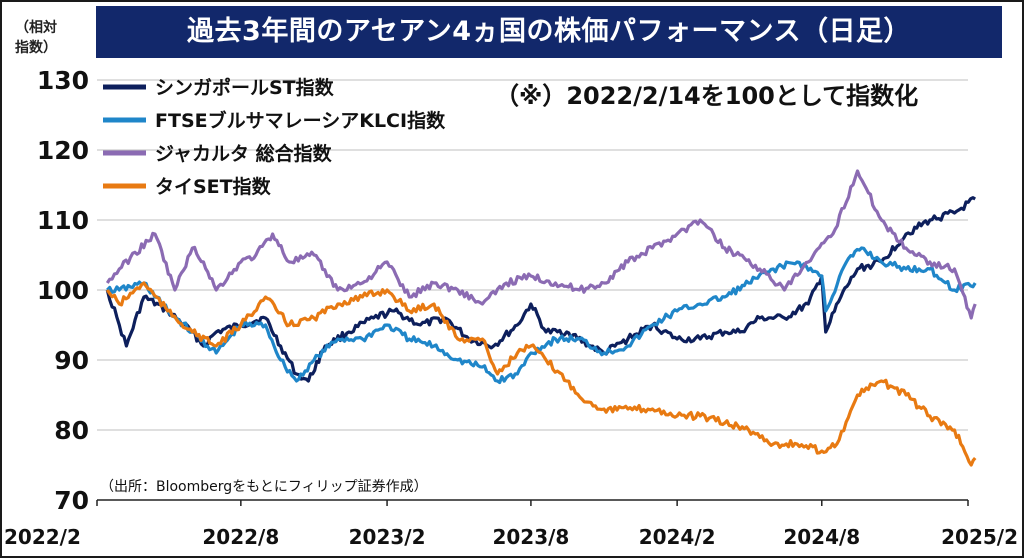 This screenshot has height=558, width=1024. What do you see at coordinates (36, 28) in the screenshot?
I see `y-unit-label-line1: （相対` at bounding box center [36, 28].